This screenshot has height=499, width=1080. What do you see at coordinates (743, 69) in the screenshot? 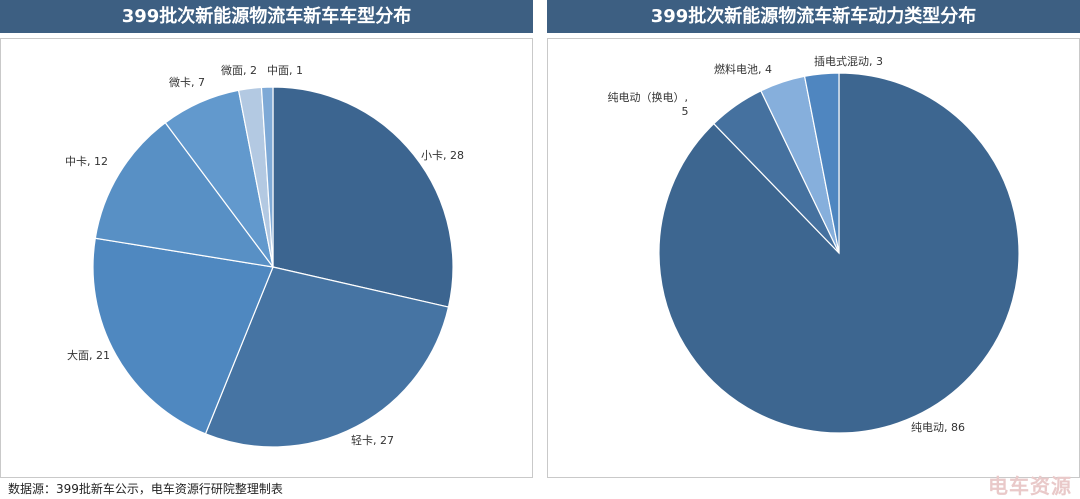
I see `slice-label: 燃料电池, 4` at bounding box center [743, 69].